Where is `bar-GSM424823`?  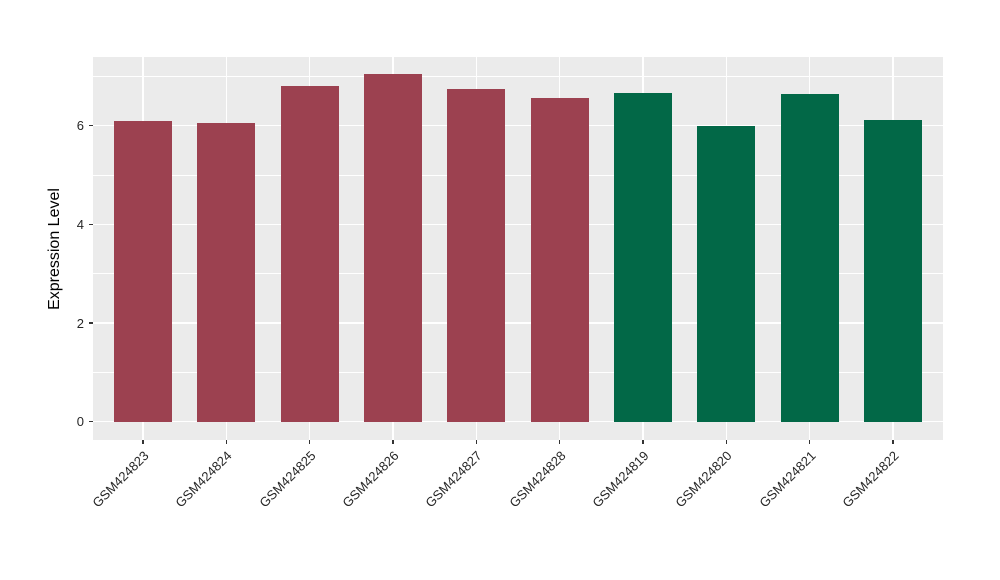 bar-GSM424823 is located at coordinates (143, 271).